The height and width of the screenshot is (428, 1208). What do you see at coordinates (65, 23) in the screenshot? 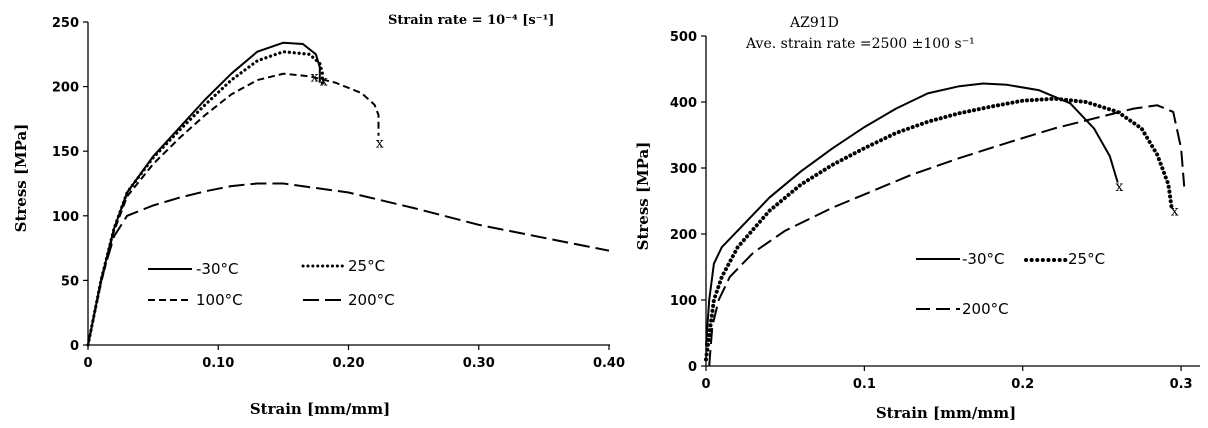
I see `left-y-tick-label: 250` at bounding box center [65, 23].